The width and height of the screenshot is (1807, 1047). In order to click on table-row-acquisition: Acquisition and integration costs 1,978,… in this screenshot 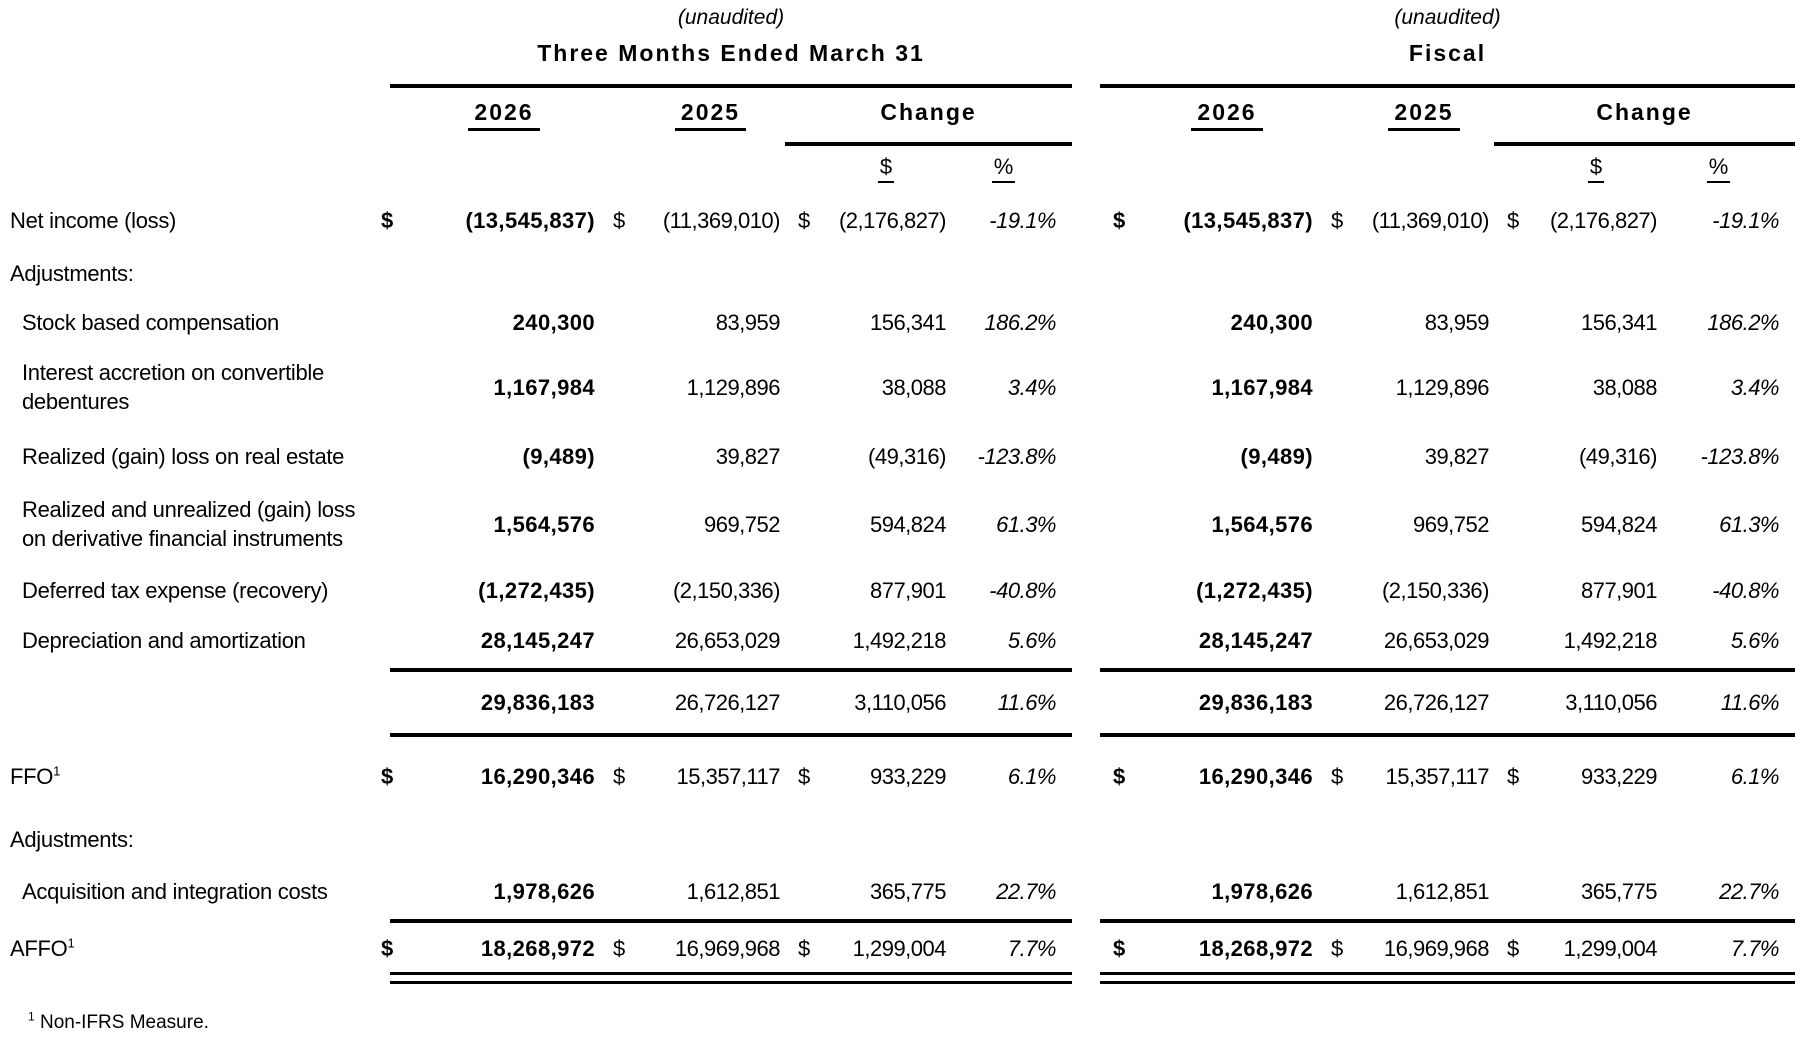, I will do `click(903, 891)`.